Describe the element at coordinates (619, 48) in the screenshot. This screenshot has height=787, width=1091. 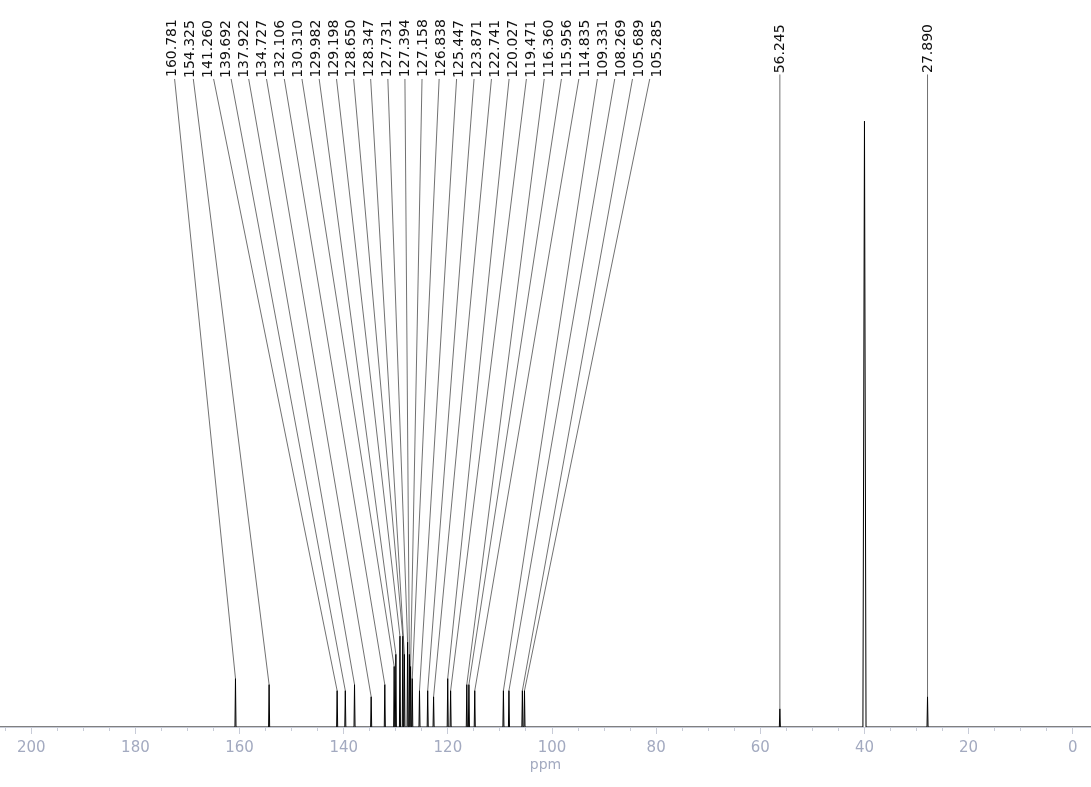
I see `annotation: 108.269` at that location.